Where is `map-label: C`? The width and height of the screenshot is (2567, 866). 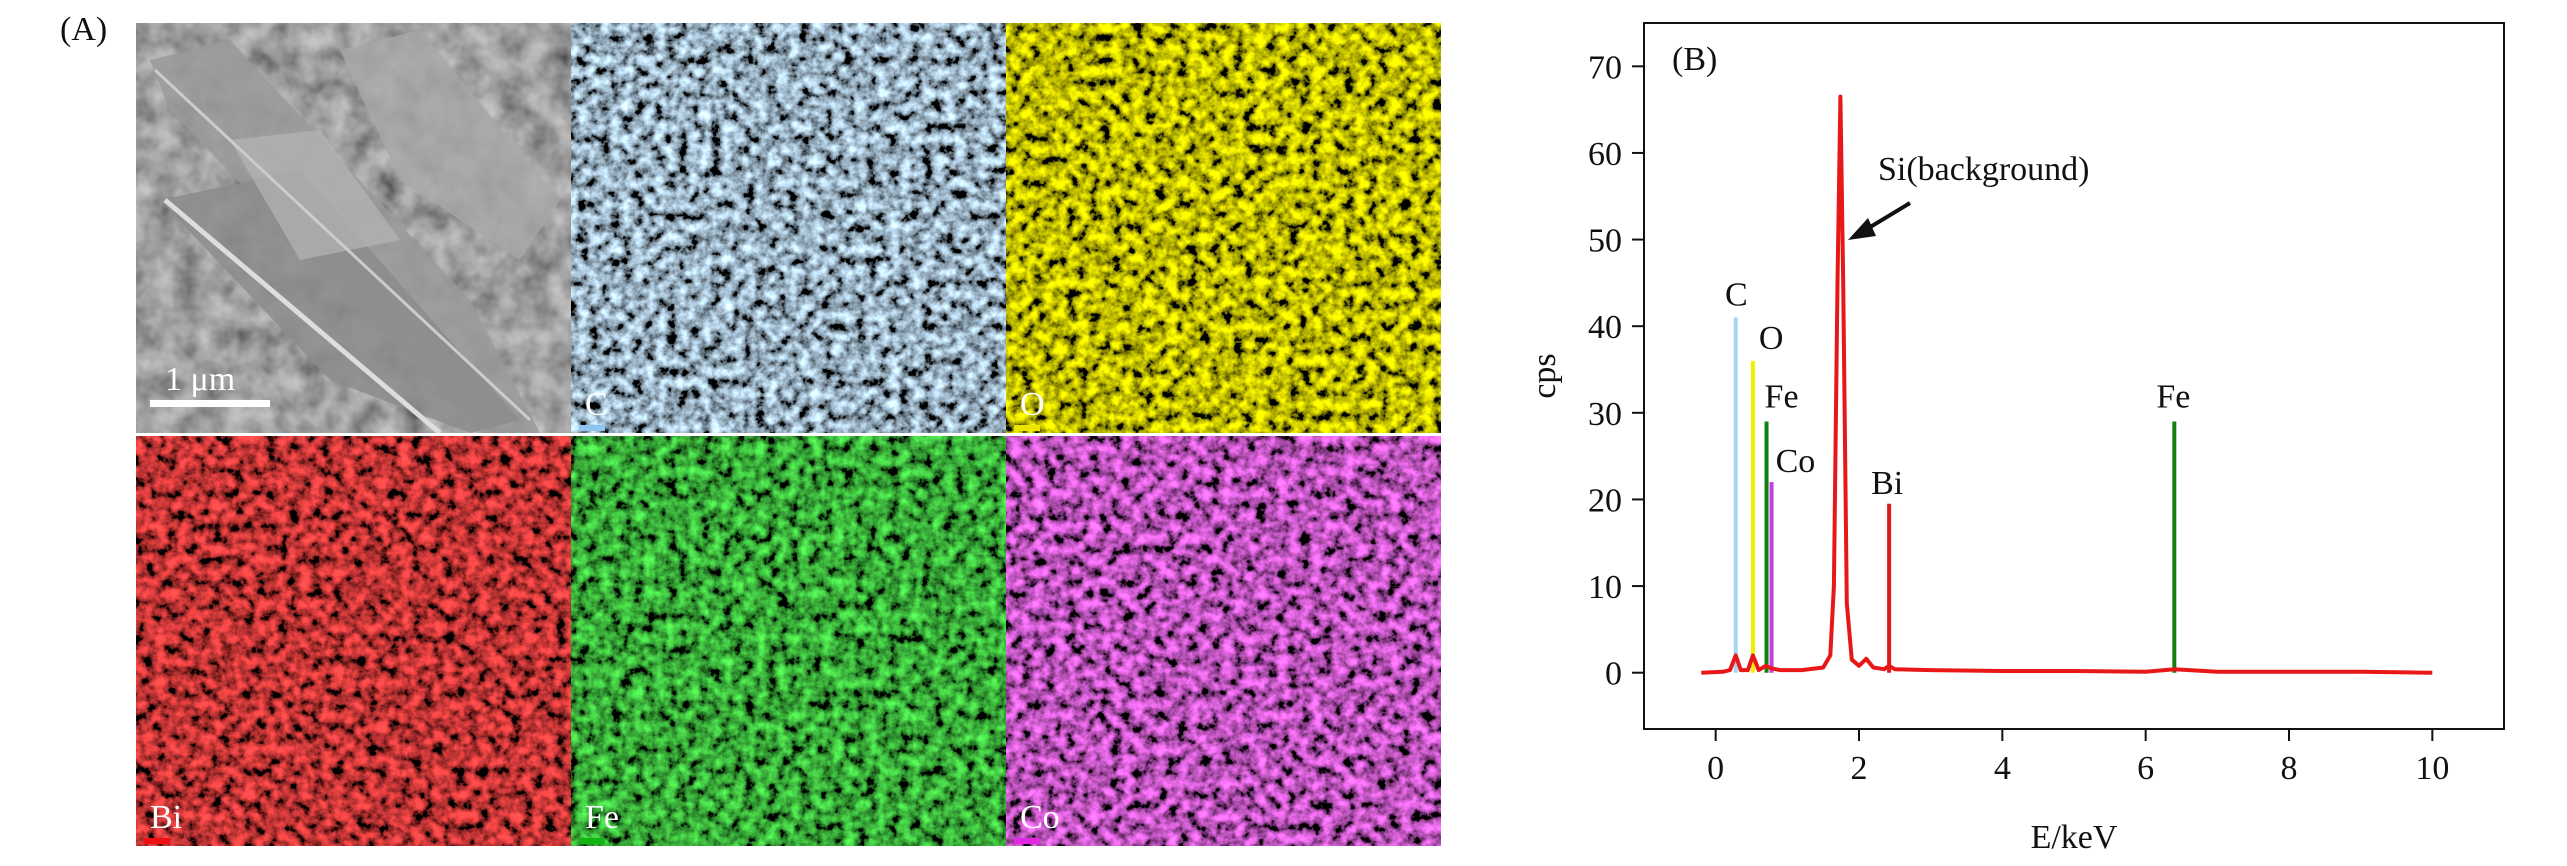 map-label: C is located at coordinates (596, 404).